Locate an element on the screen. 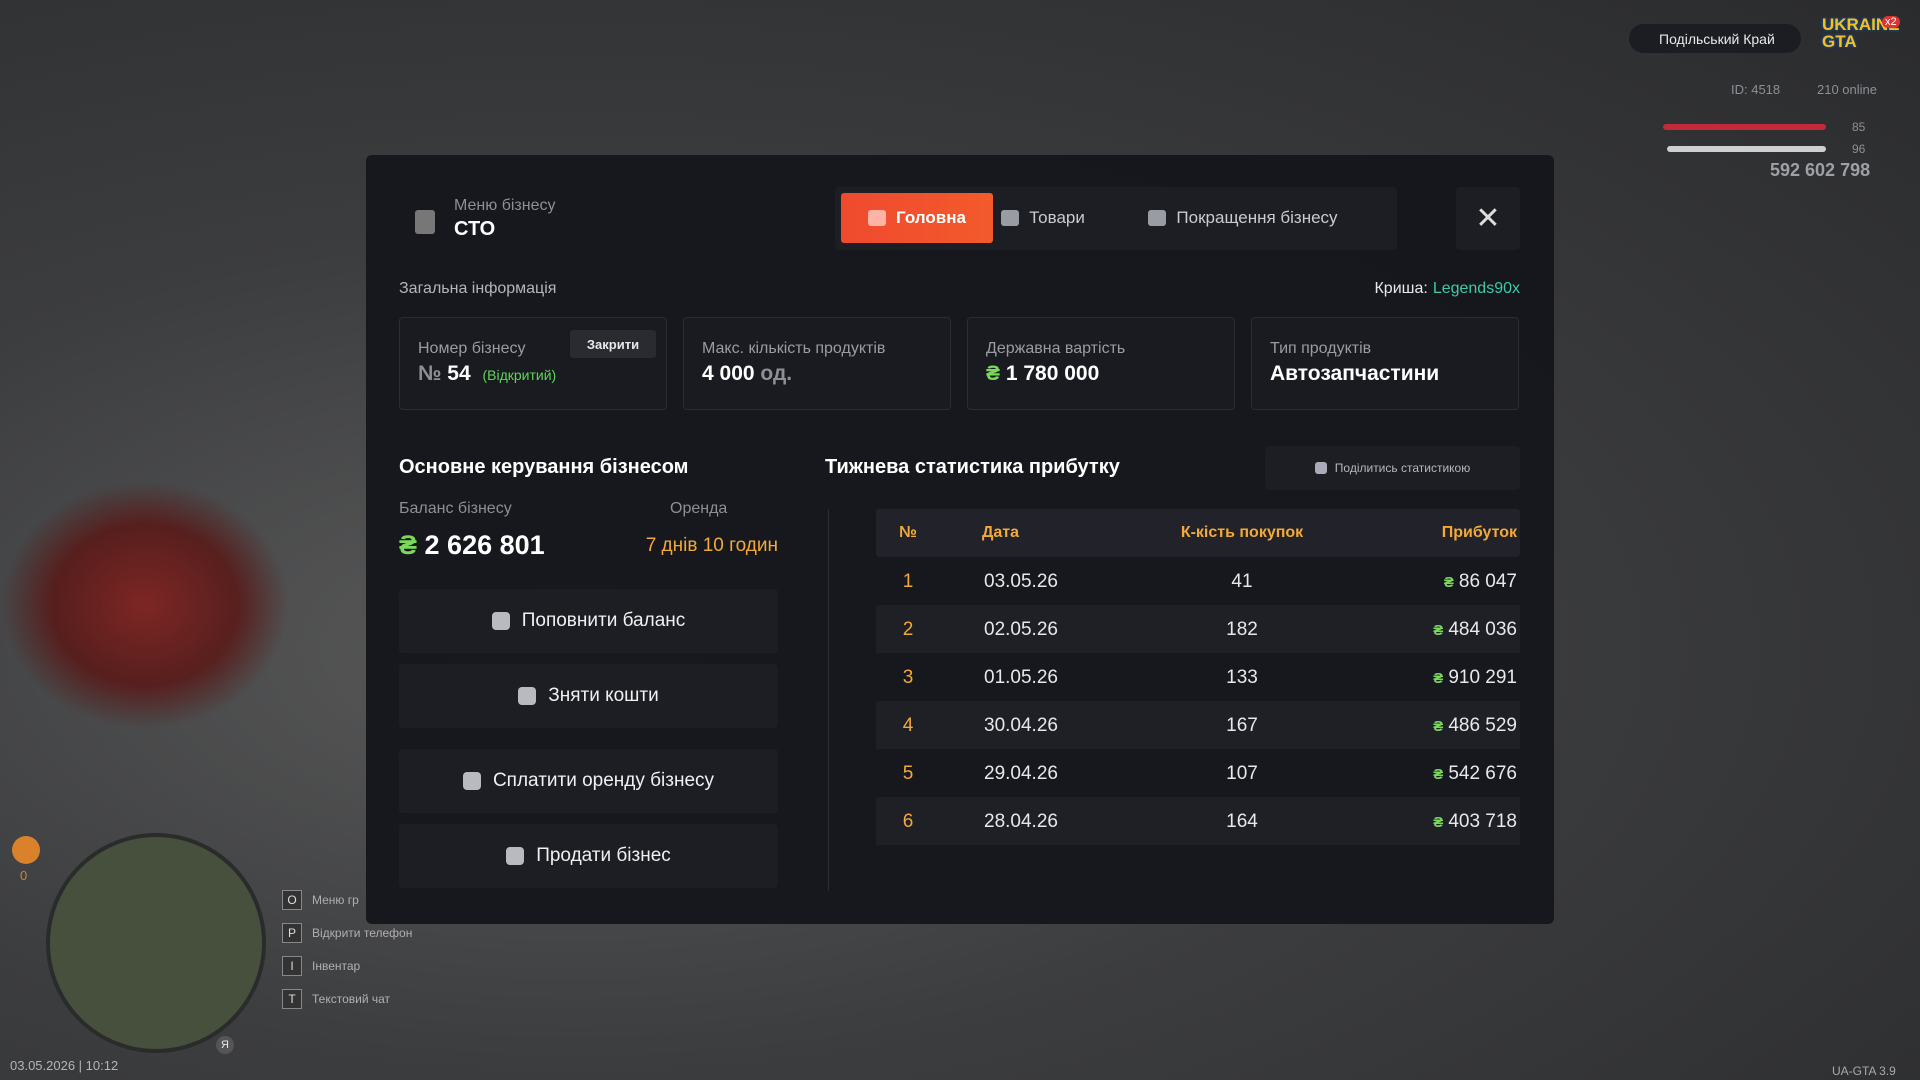 The image size is (1920, 1080). table-row: 2 02.05.26 182 ₴ 484 036 is located at coordinates (1198, 629).